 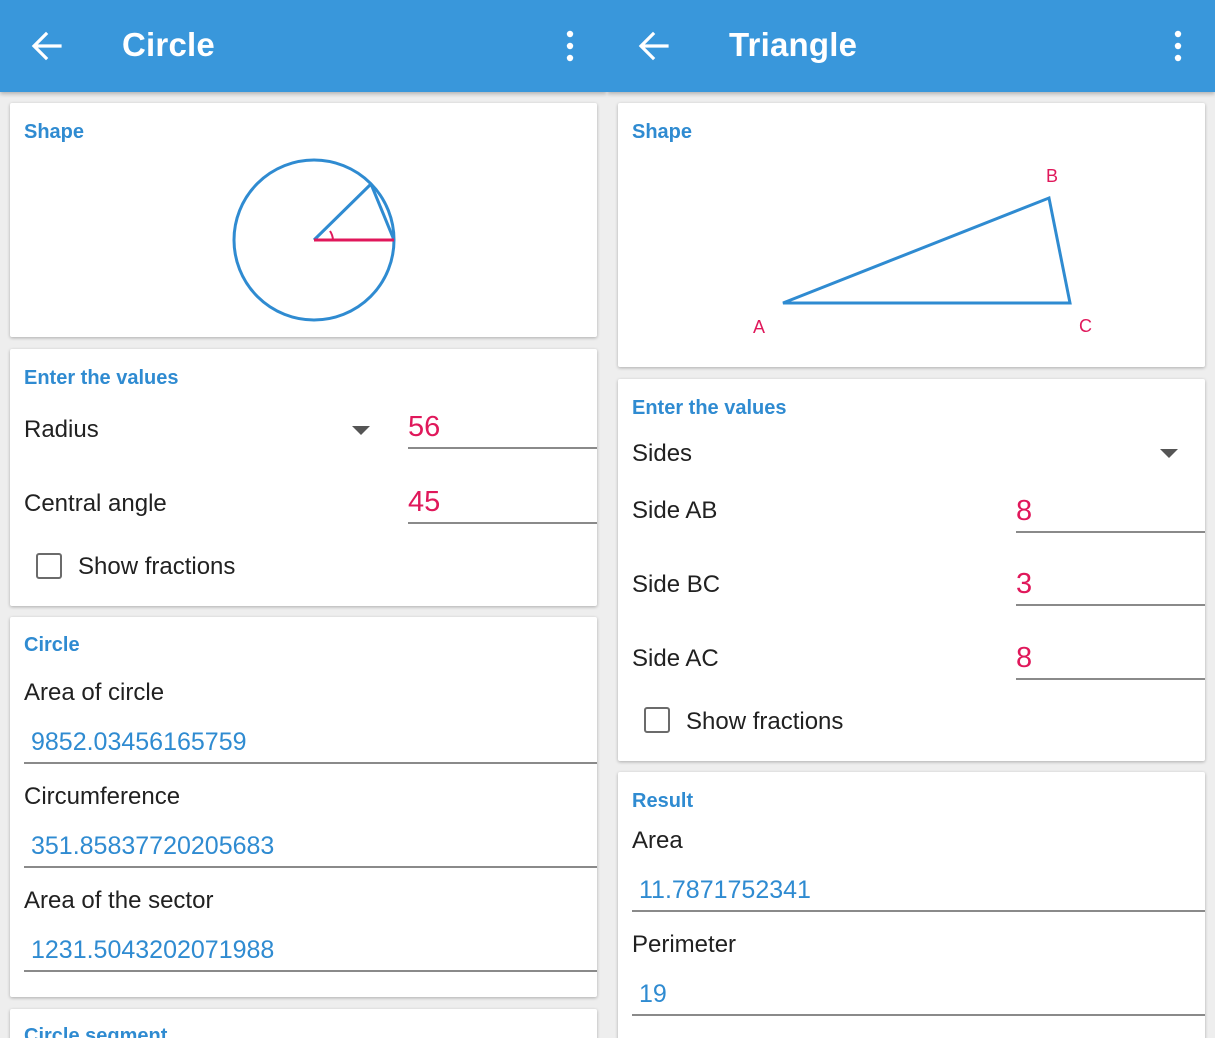 I want to click on result-label: Area, so click(x=657, y=840).